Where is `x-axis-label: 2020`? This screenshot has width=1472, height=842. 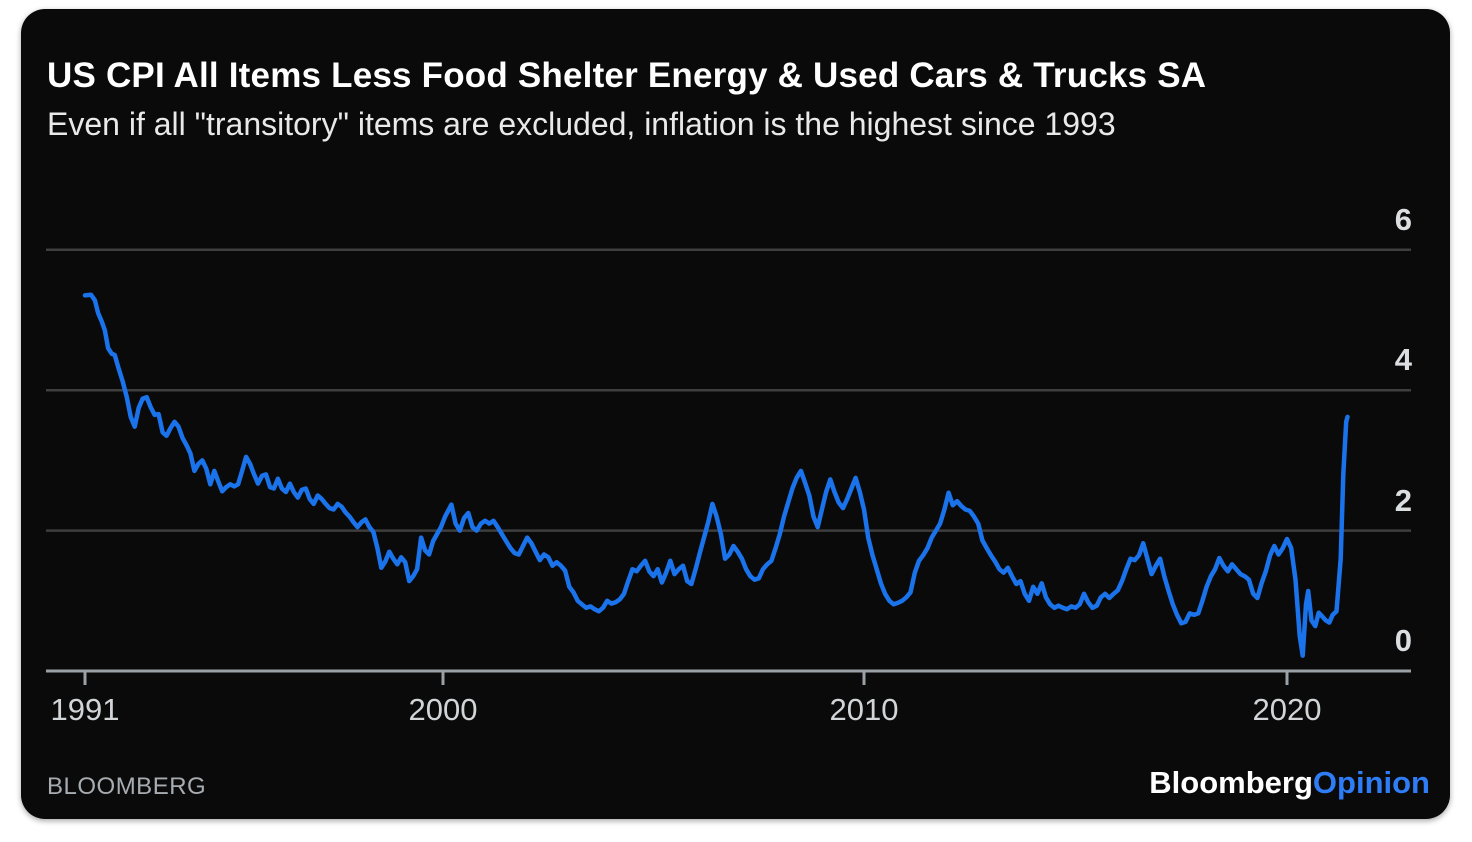 x-axis-label: 2020 is located at coordinates (1287, 709).